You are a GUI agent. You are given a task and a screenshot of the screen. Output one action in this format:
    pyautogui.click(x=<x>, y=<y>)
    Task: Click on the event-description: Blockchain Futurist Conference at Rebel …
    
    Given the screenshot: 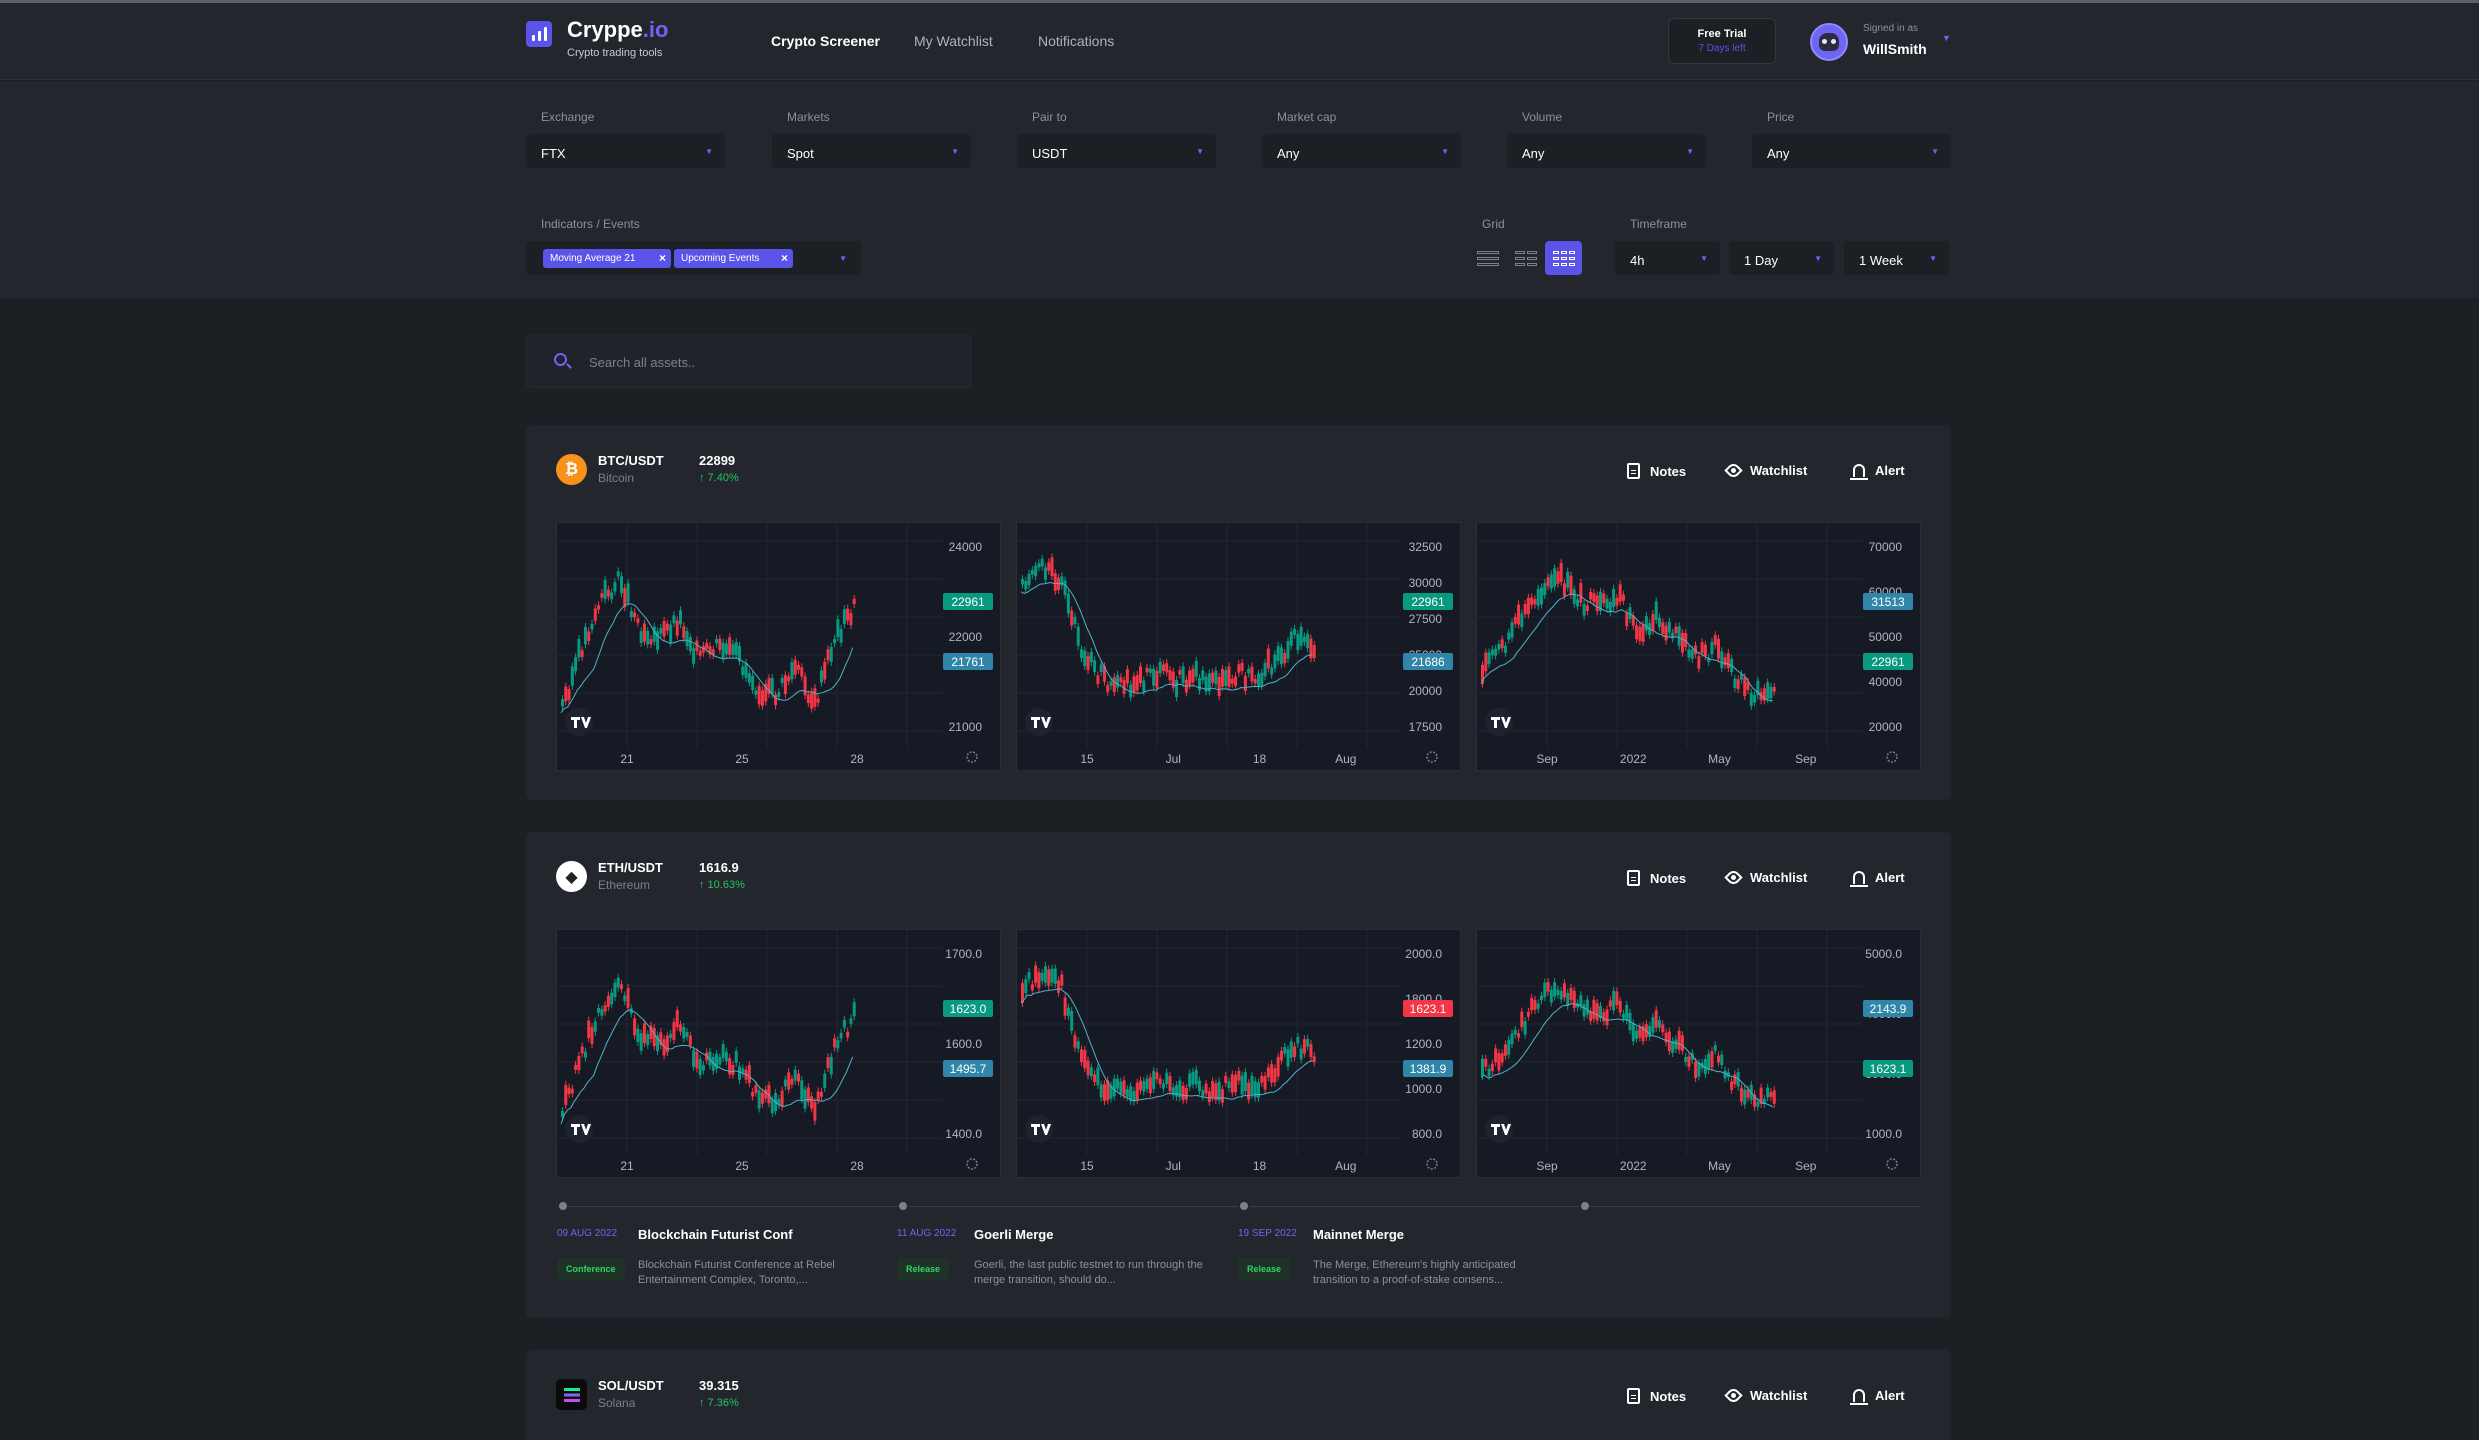 What is the action you would take?
    pyautogui.click(x=736, y=1272)
    